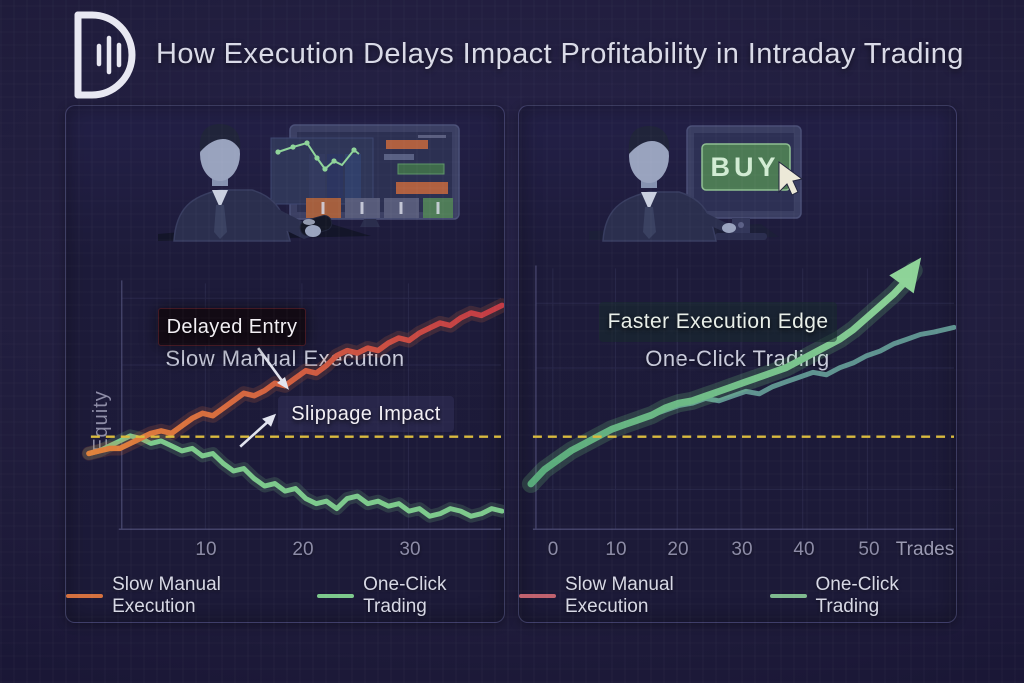  I want to click on arm, so click(707, 218).